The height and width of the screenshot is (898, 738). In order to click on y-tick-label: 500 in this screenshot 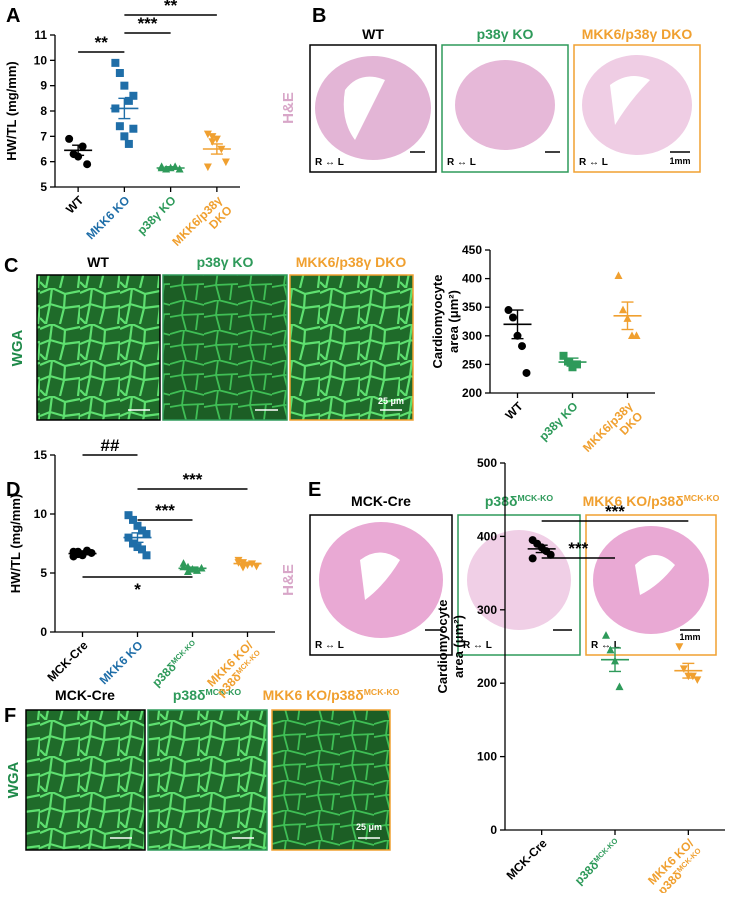, I will do `click(487, 463)`.